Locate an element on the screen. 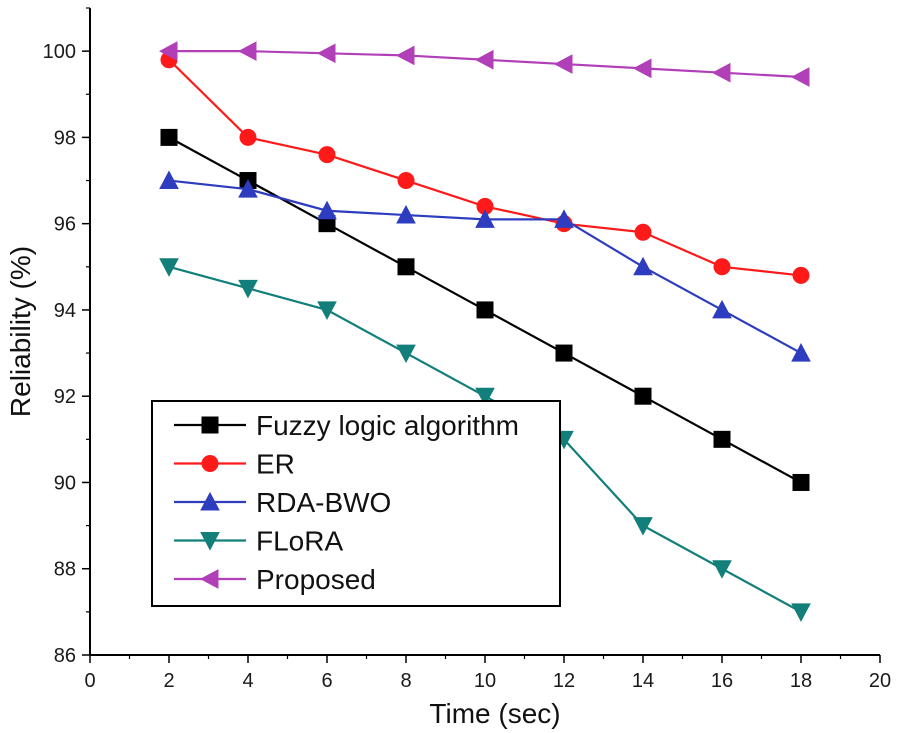 The width and height of the screenshot is (900, 733). y-tick-label: 96 is located at coordinates (65, 225).